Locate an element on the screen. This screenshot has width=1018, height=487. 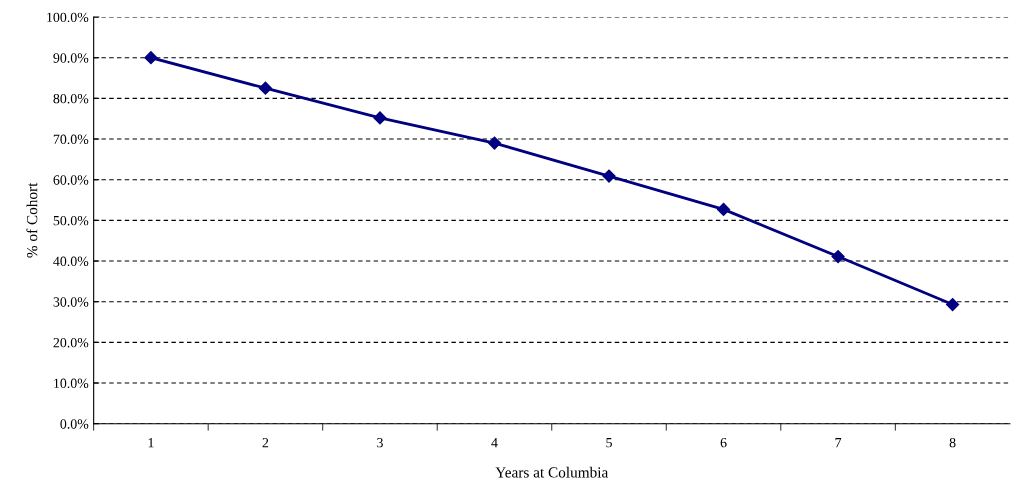
x-tick-label: 4 is located at coordinates (494, 443).